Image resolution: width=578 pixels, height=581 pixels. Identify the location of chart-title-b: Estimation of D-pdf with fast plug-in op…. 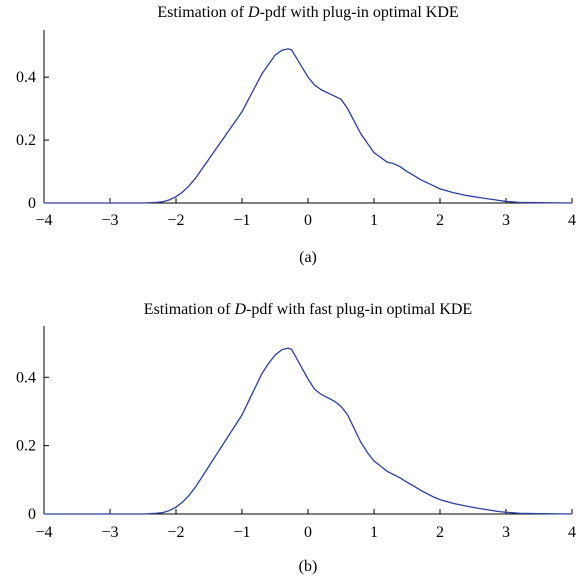
(308, 309).